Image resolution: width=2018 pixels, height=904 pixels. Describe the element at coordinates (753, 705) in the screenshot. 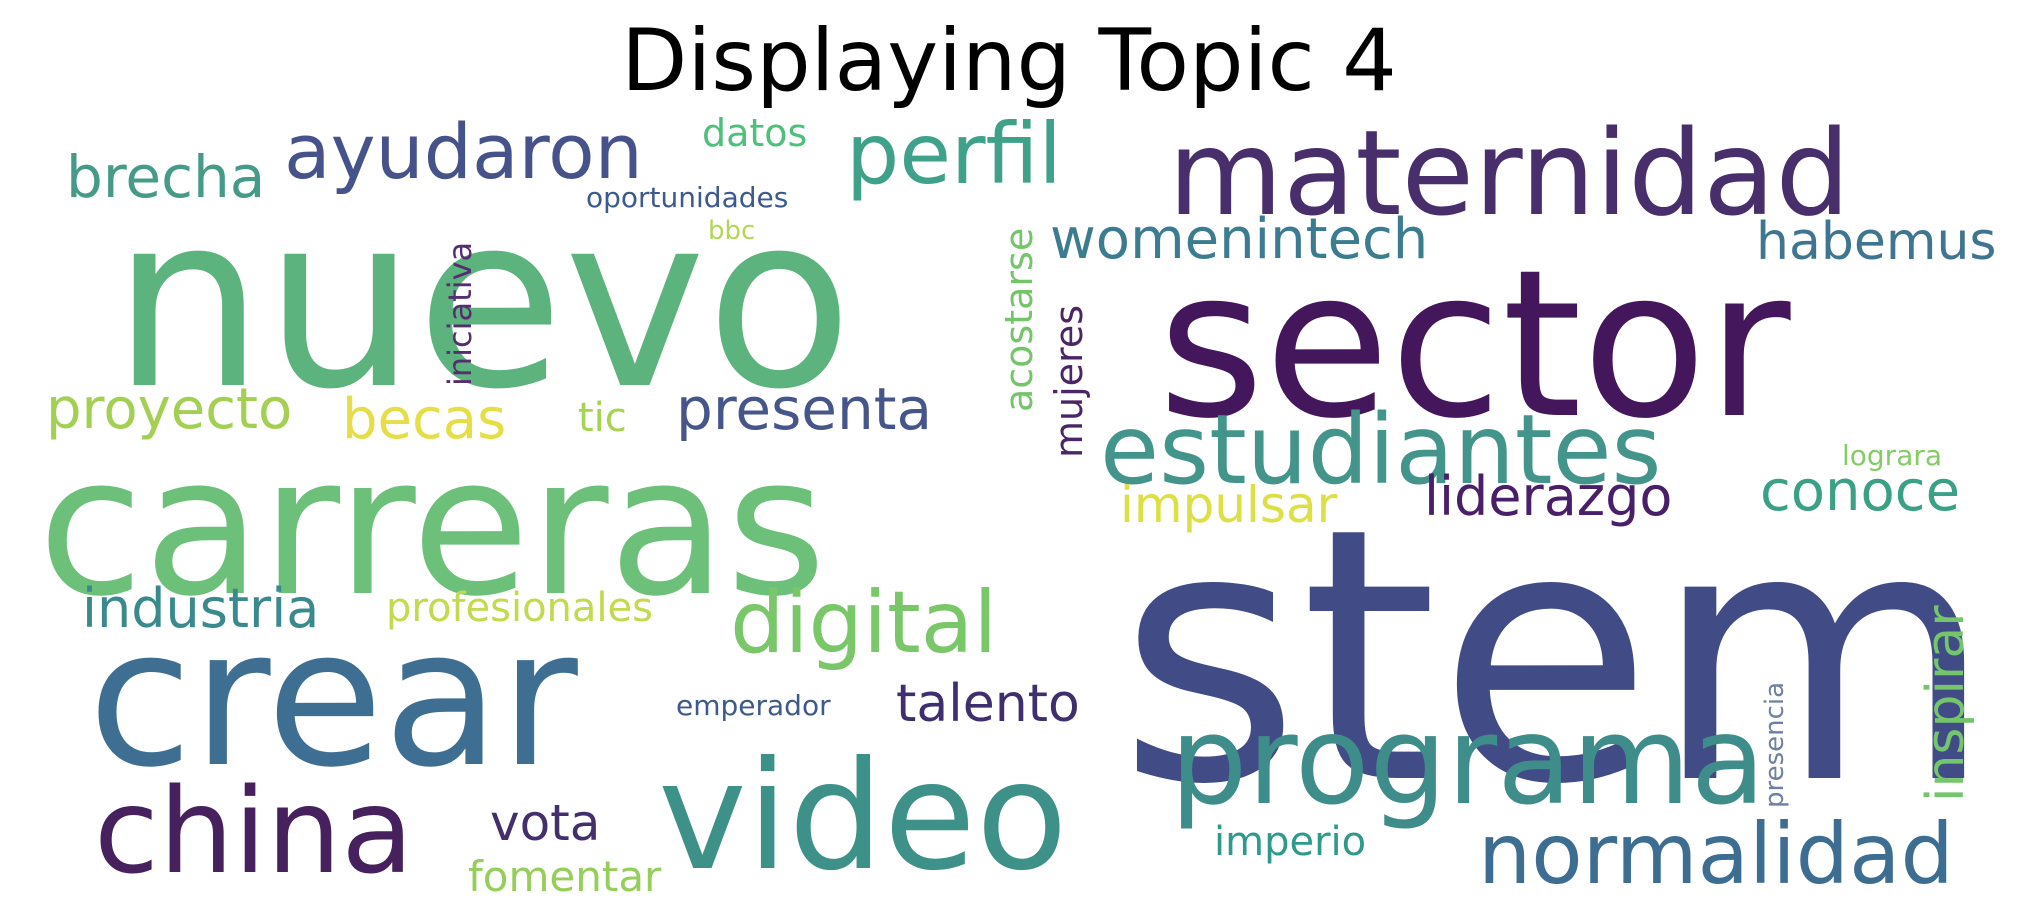

I see `word-emperador: emperador` at that location.